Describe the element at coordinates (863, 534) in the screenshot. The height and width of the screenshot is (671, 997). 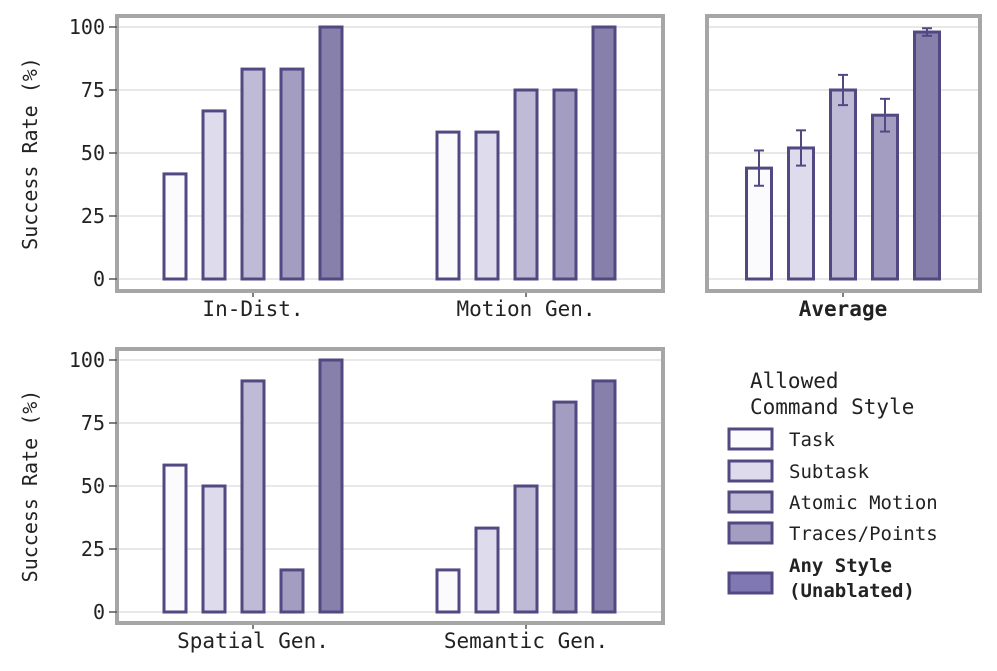
I see `legend-label-traces-points: Traces/Points` at that location.